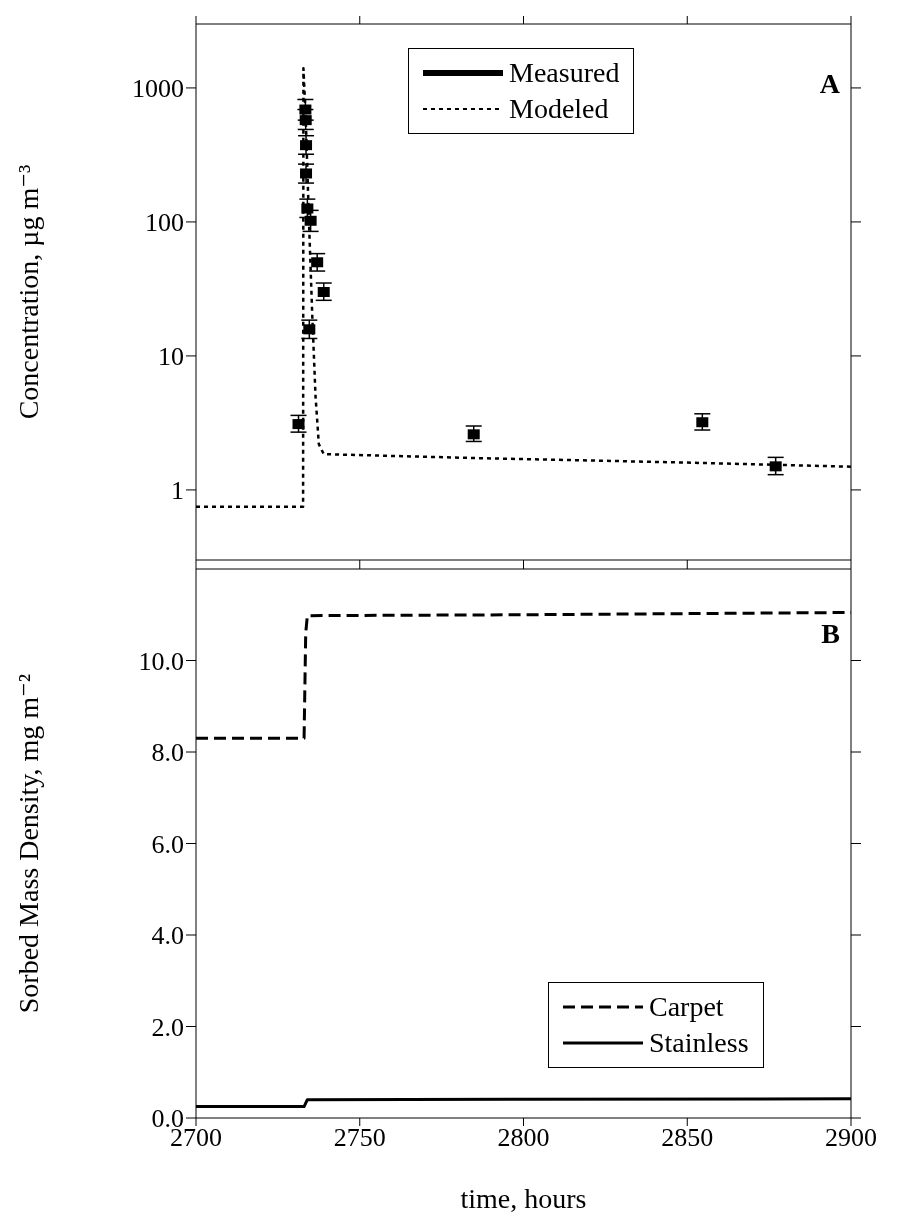  Describe the element at coordinates (523, 1138) in the screenshot. I see `x-tick-label: 2800` at that location.